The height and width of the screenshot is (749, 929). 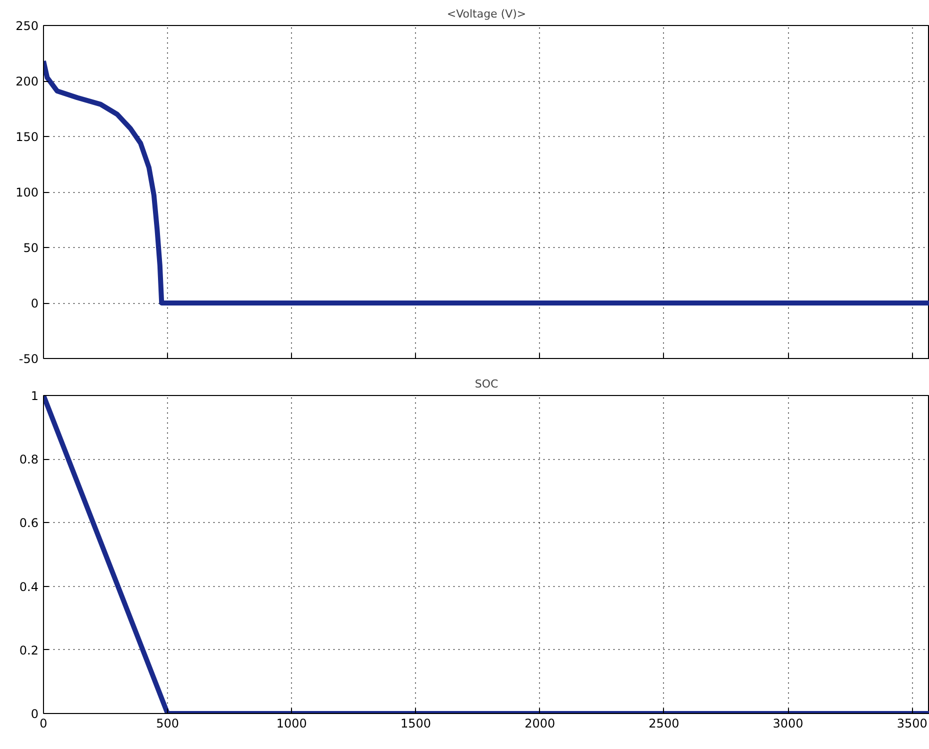 What do you see at coordinates (912, 723) in the screenshot?
I see `x-tick-label: 3500` at bounding box center [912, 723].